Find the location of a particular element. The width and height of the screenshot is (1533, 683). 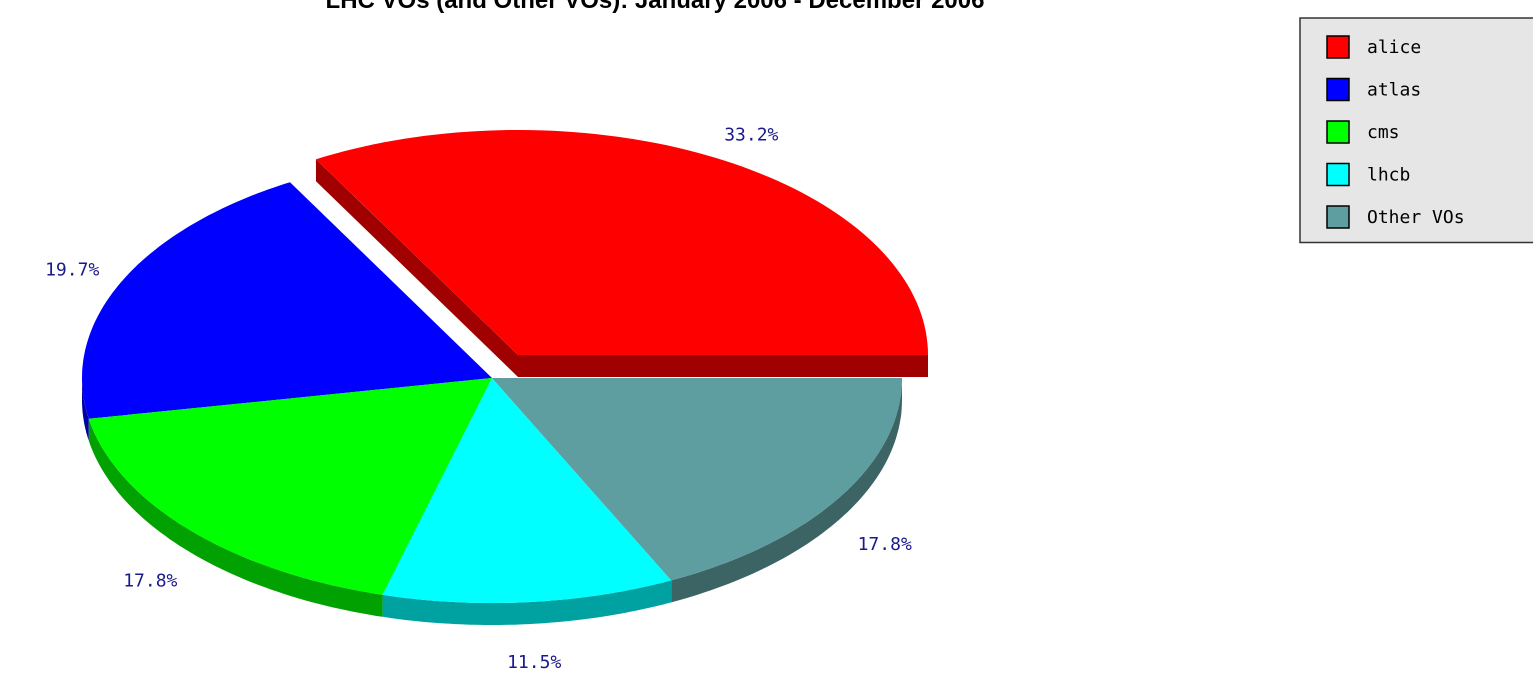

legend-box is located at coordinates (1416, 130).